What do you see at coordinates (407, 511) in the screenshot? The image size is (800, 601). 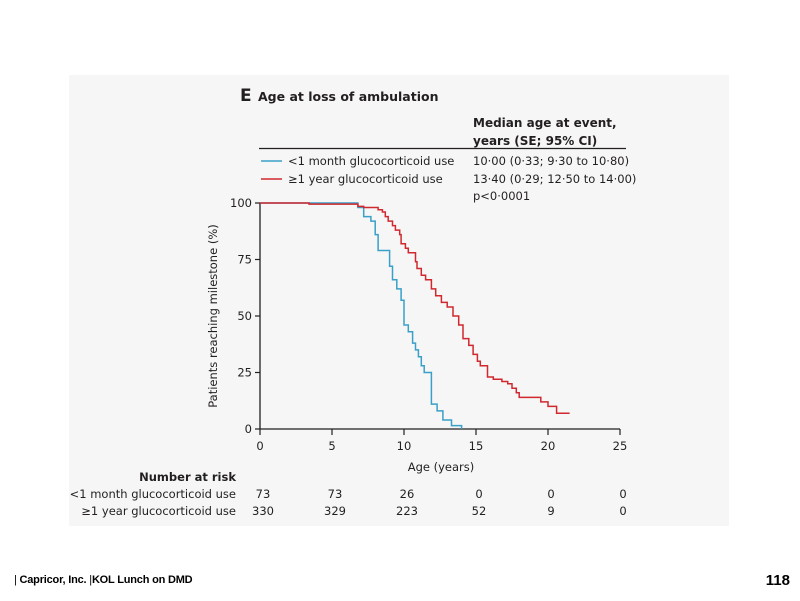 I see `risk-value: 223` at bounding box center [407, 511].